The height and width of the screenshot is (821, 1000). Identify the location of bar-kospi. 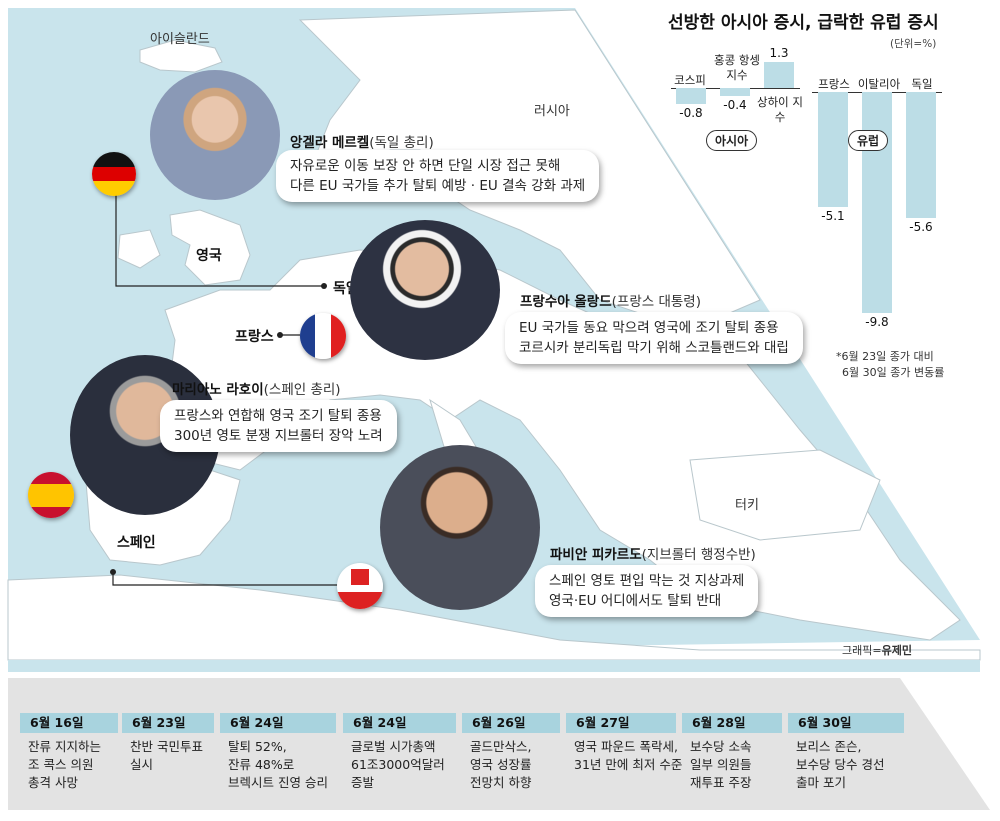
(691, 96).